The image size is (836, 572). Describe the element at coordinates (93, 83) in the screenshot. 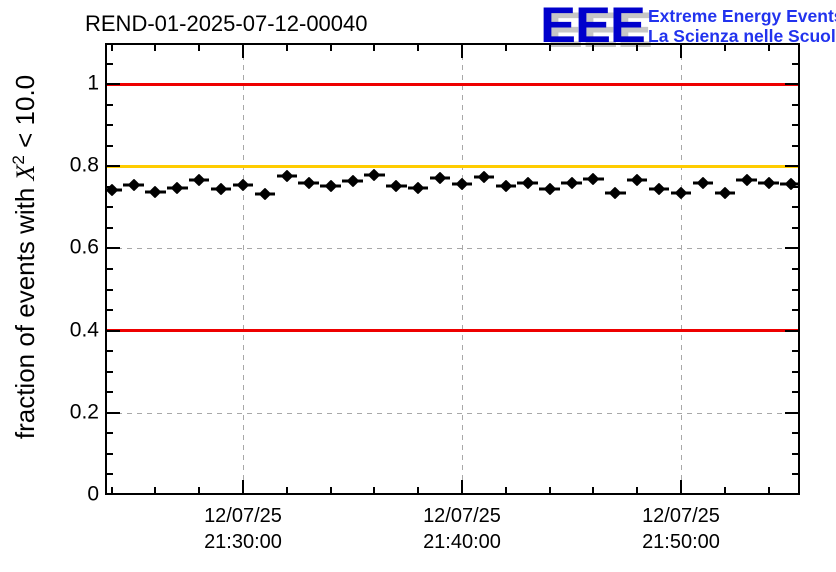

I see `y-tick-label: 1` at that location.